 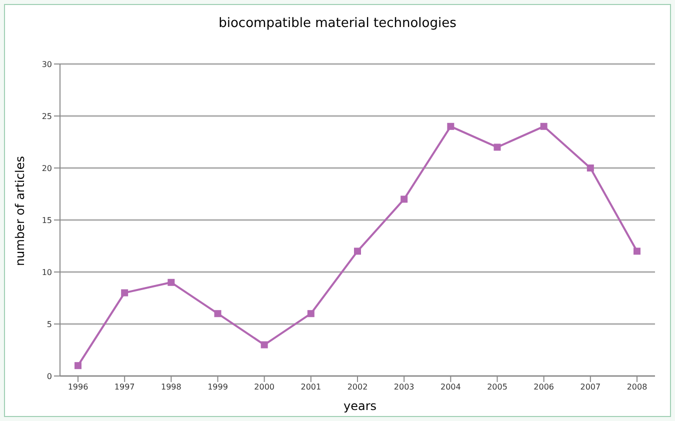 I want to click on x-tick-label: 1997, so click(x=124, y=387).